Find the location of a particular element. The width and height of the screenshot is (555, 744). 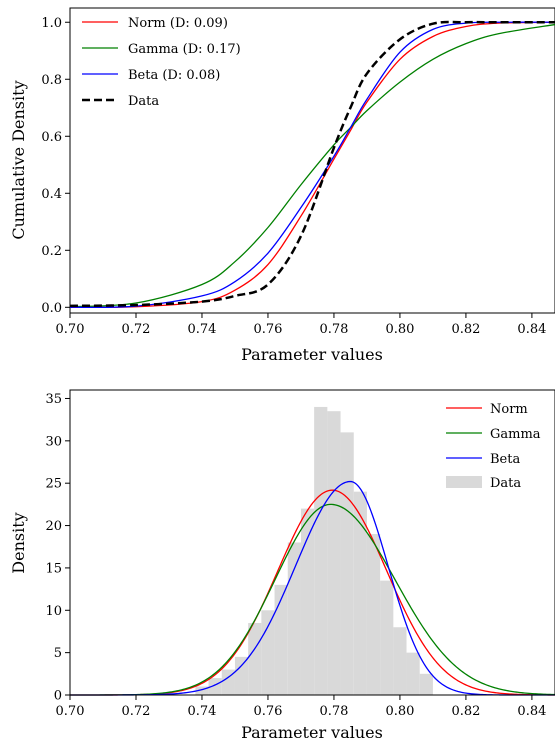

pdf-y-axis-label: Density is located at coordinates (18, 542).